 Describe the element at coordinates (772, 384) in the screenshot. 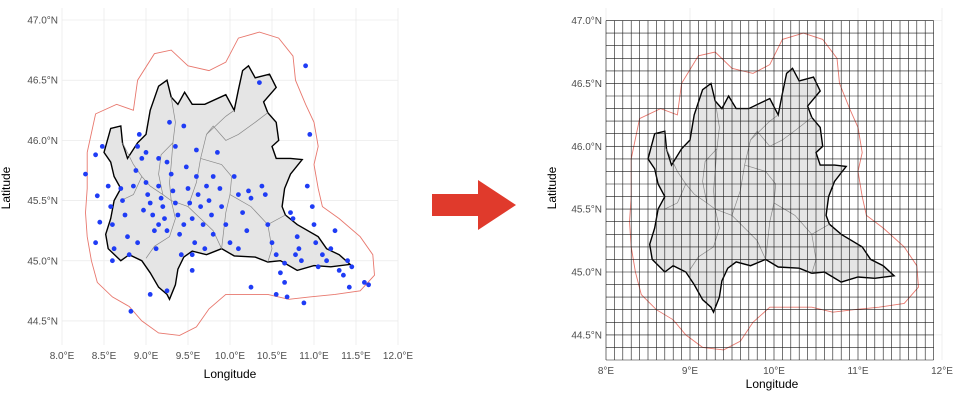

I see `right-x-axis-title: Longitude` at that location.